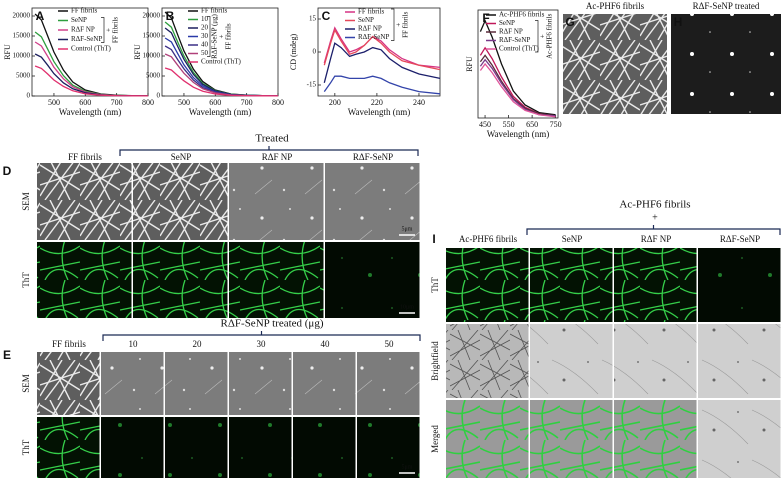 This screenshot has width=783, height=481. I want to click on column-label: FF fibrils, so click(69, 344).